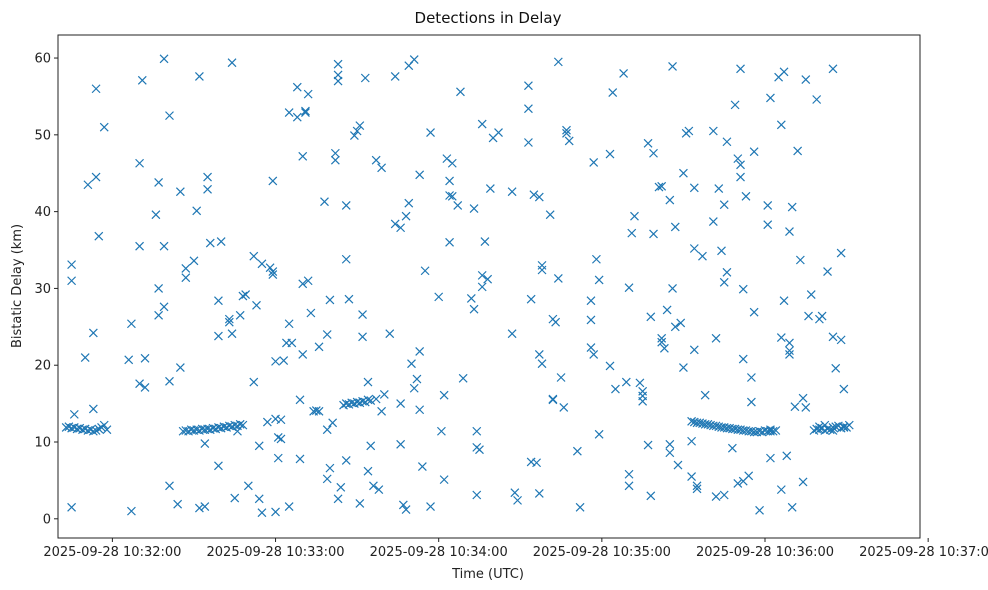 This screenshot has width=988, height=590. Describe the element at coordinates (42, 135) in the screenshot. I see `y-tick-label: 50` at that location.